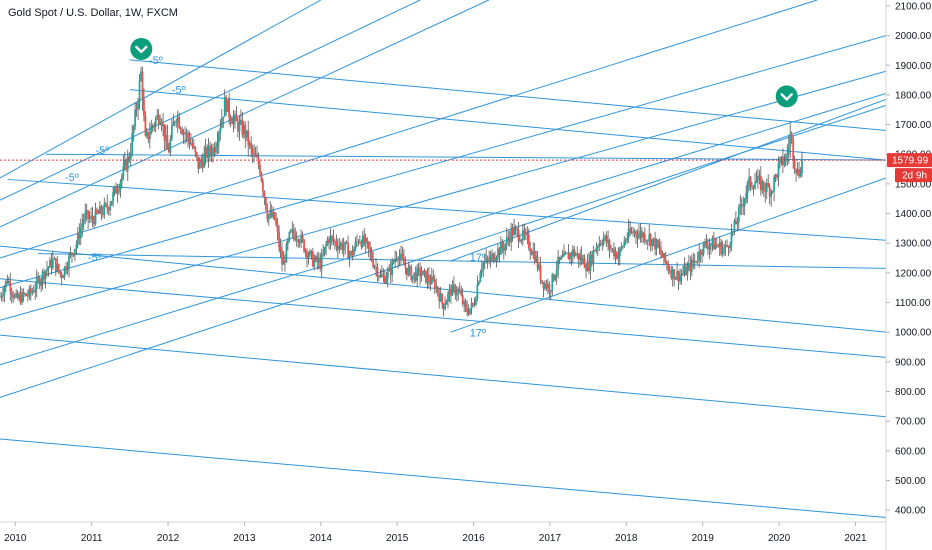  Describe the element at coordinates (464, 72) in the screenshot. I see `markers` at that location.